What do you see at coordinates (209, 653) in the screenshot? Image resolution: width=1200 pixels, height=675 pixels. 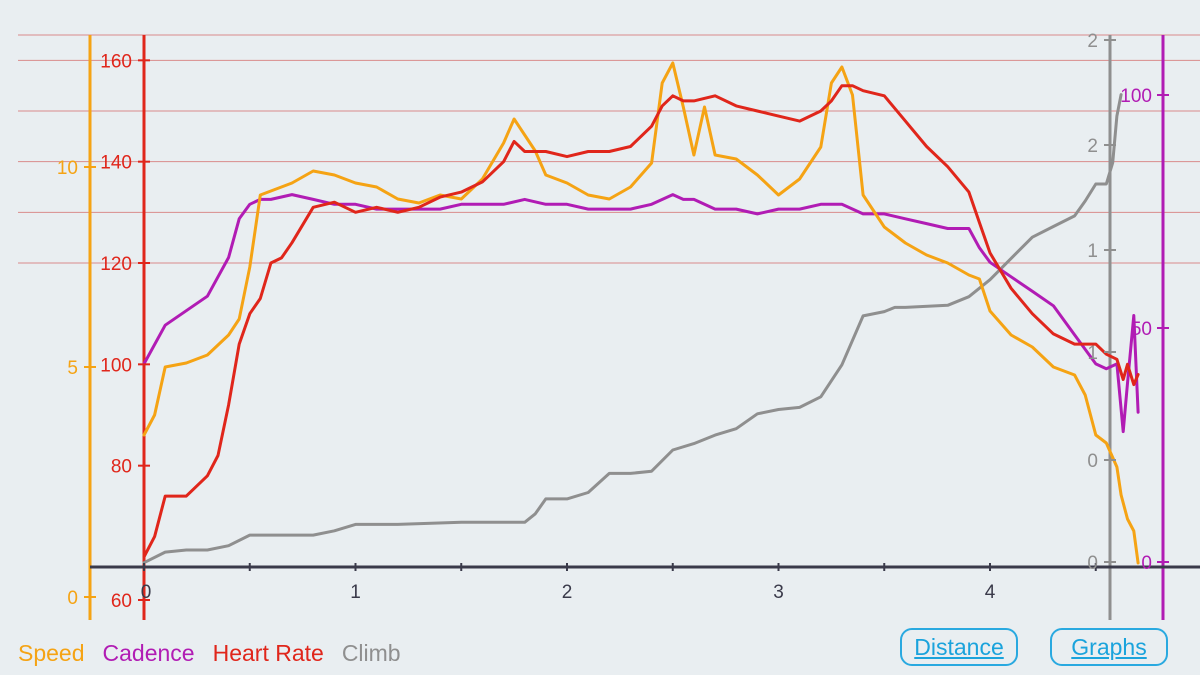 I see `legend: Speed Cadence Heart Rate Climb` at bounding box center [209, 653].